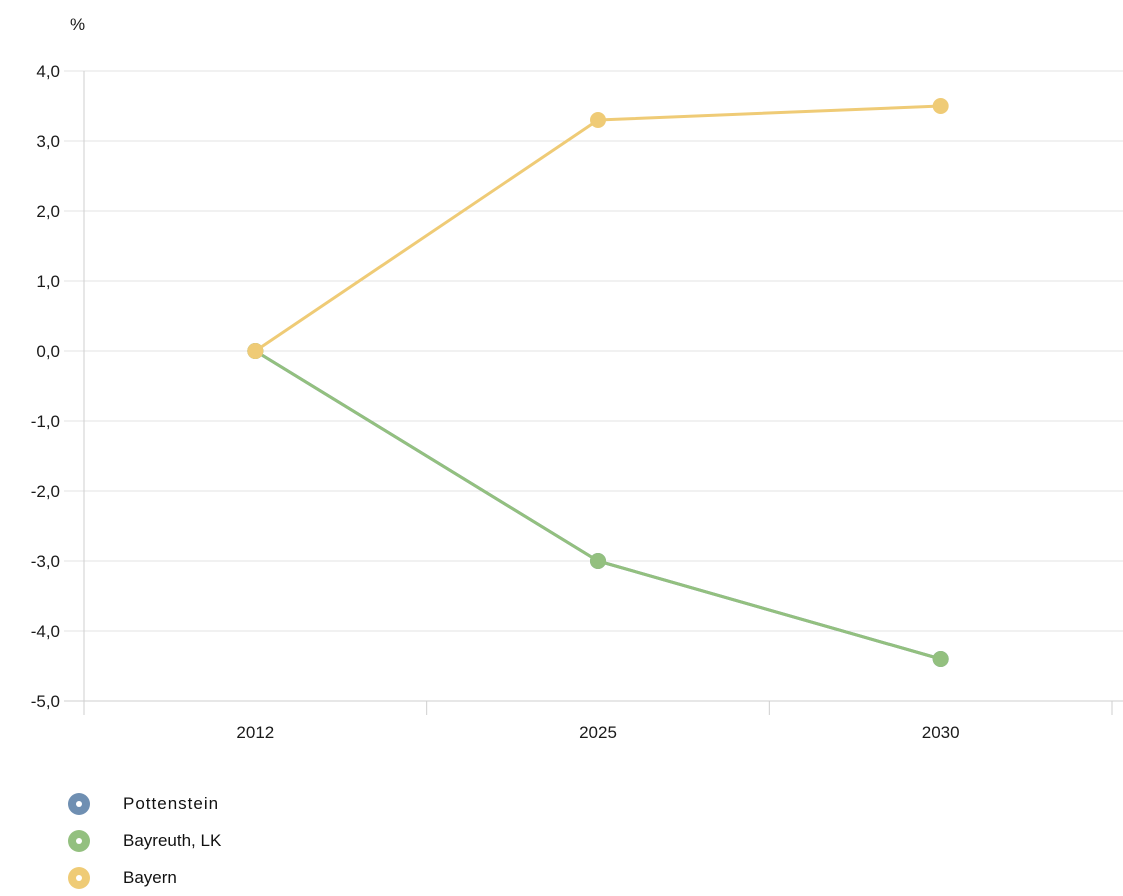  I want to click on legend-marker-bayern, so click(79, 877).